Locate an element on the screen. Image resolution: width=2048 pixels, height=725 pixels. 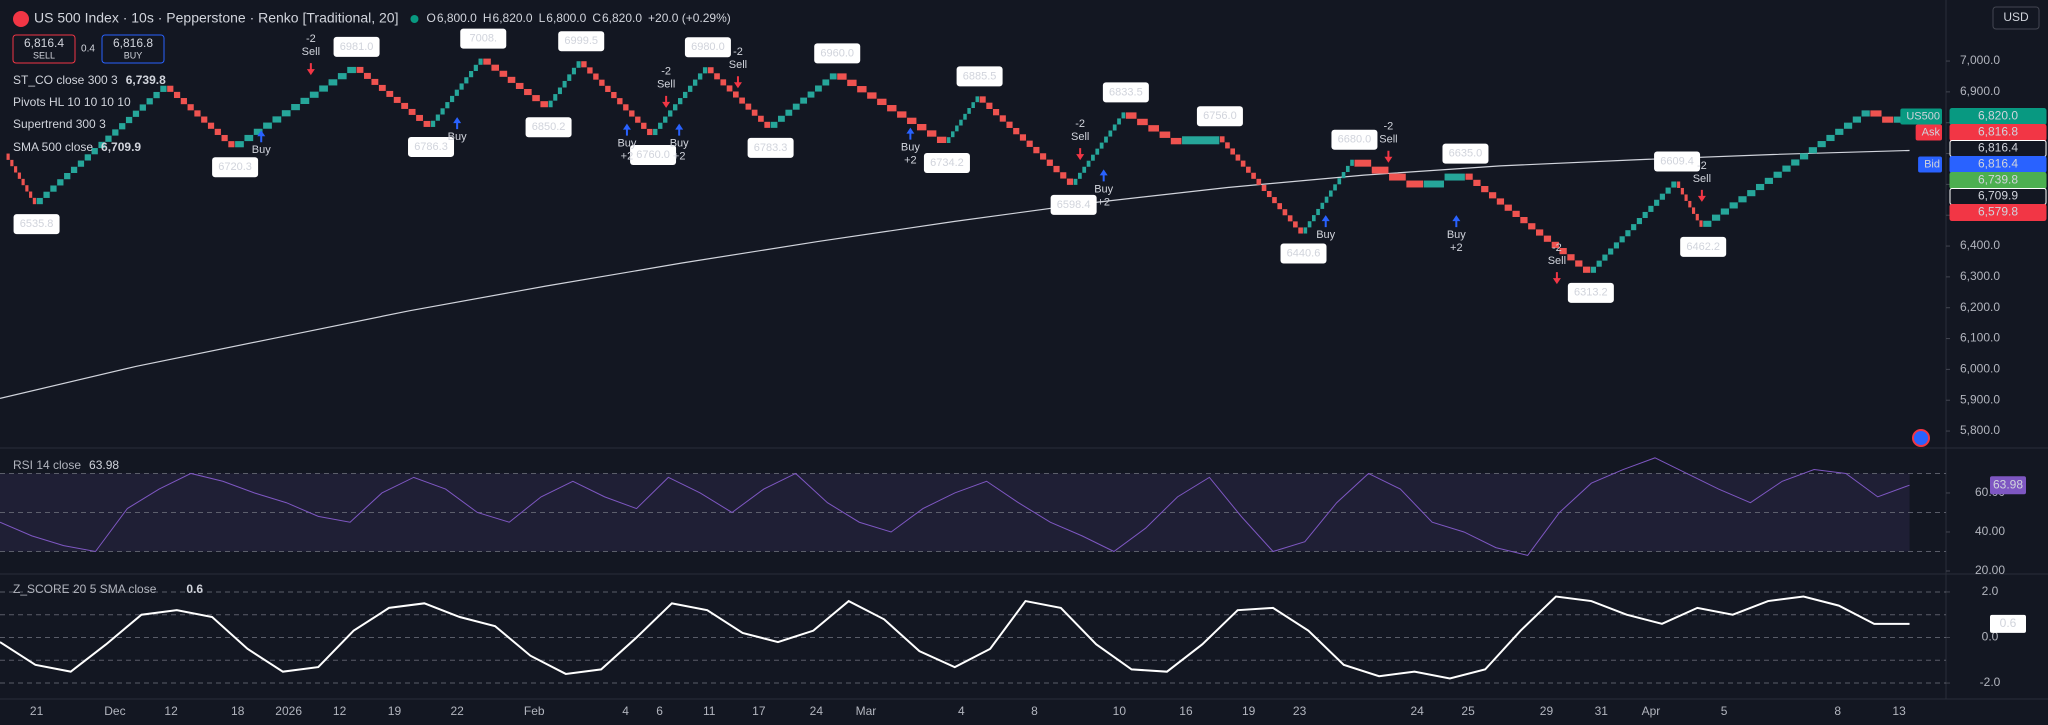
signal-label: -2 is located at coordinates (1557, 248).